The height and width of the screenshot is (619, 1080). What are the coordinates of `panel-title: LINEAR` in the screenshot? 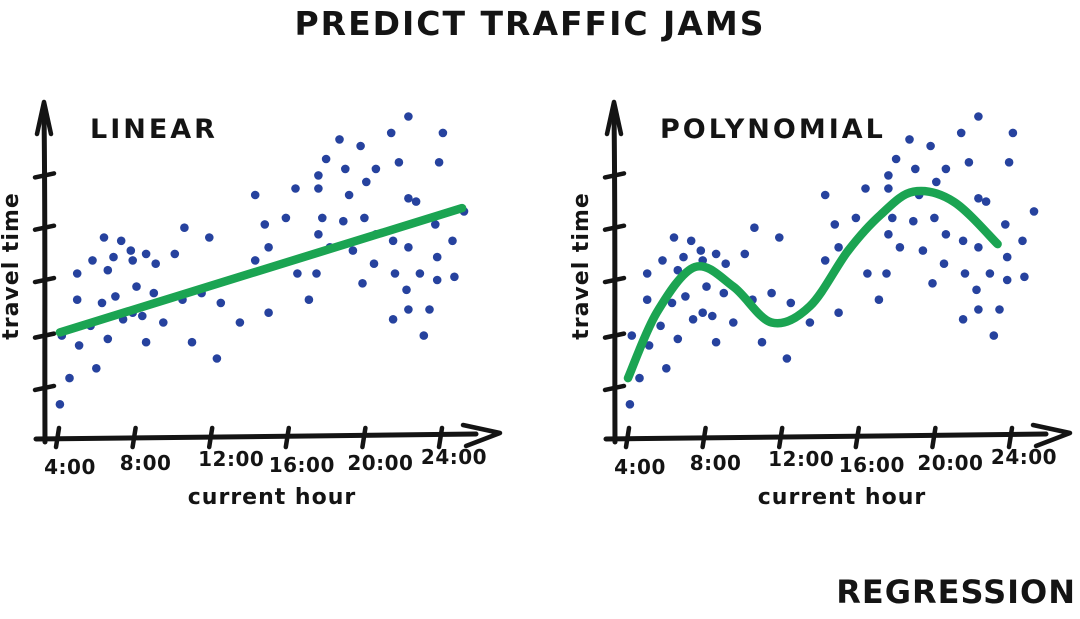 It's located at (154, 129).